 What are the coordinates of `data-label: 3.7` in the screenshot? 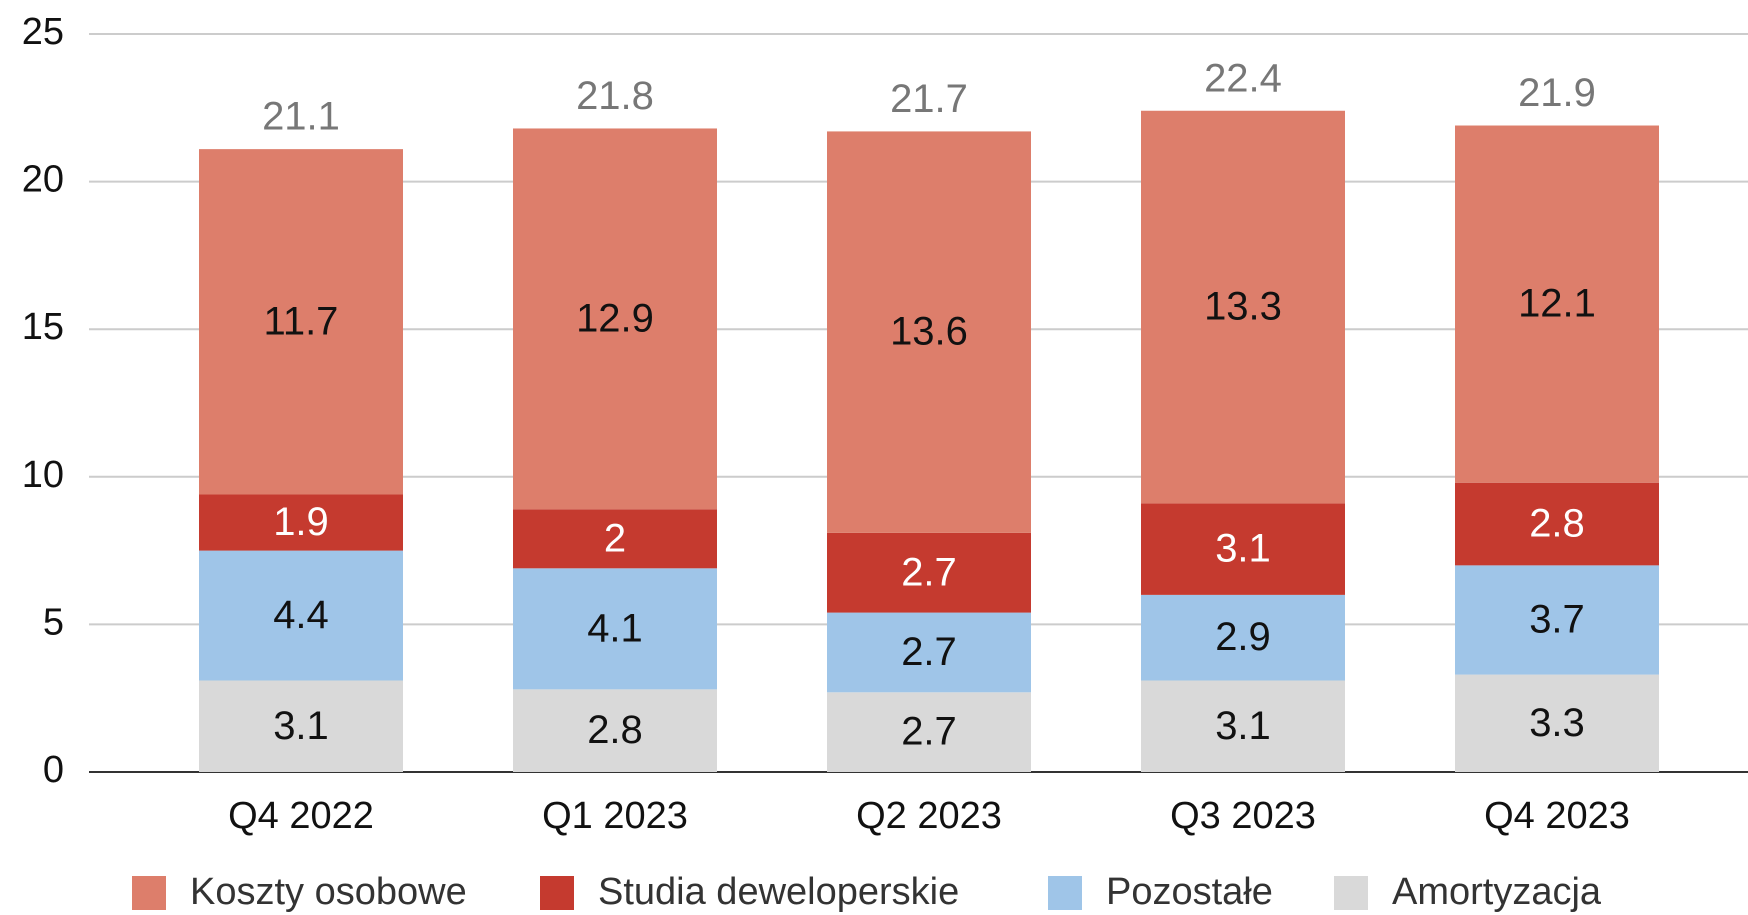 It's located at (1557, 620).